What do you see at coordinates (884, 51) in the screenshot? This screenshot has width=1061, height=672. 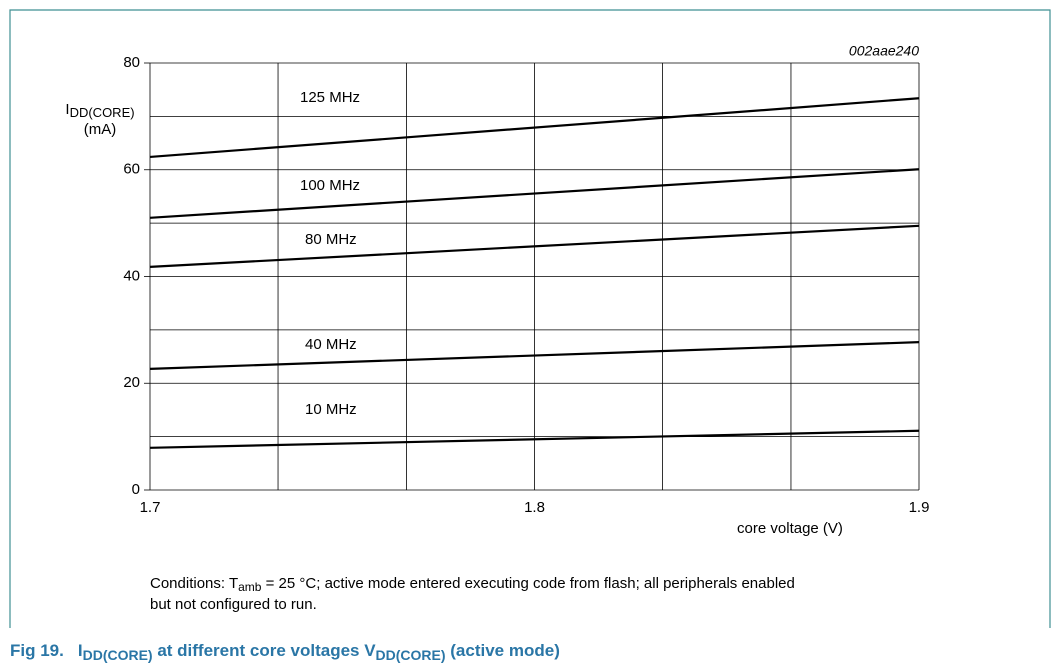 I see `figure-code: 002aae240` at bounding box center [884, 51].